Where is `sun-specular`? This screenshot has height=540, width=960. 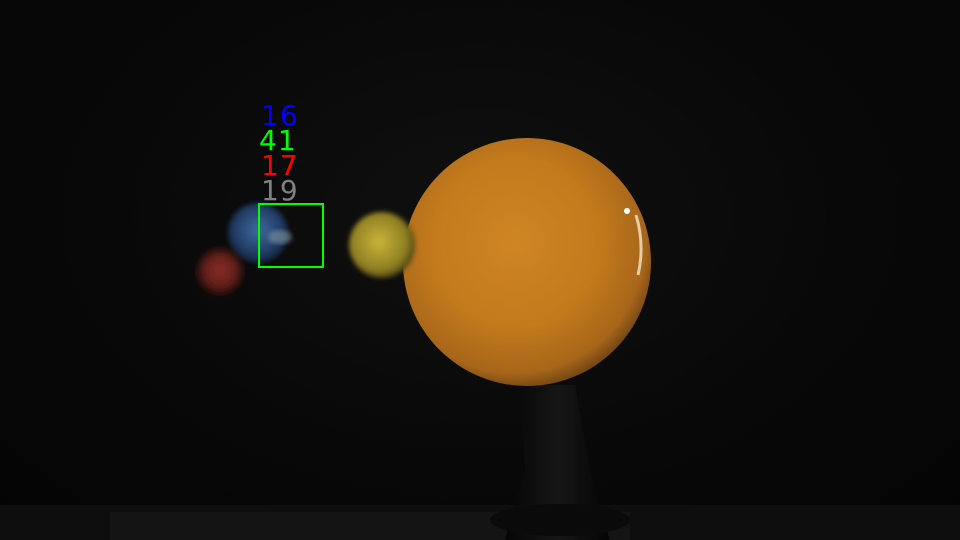 sun-specular is located at coordinates (627, 211).